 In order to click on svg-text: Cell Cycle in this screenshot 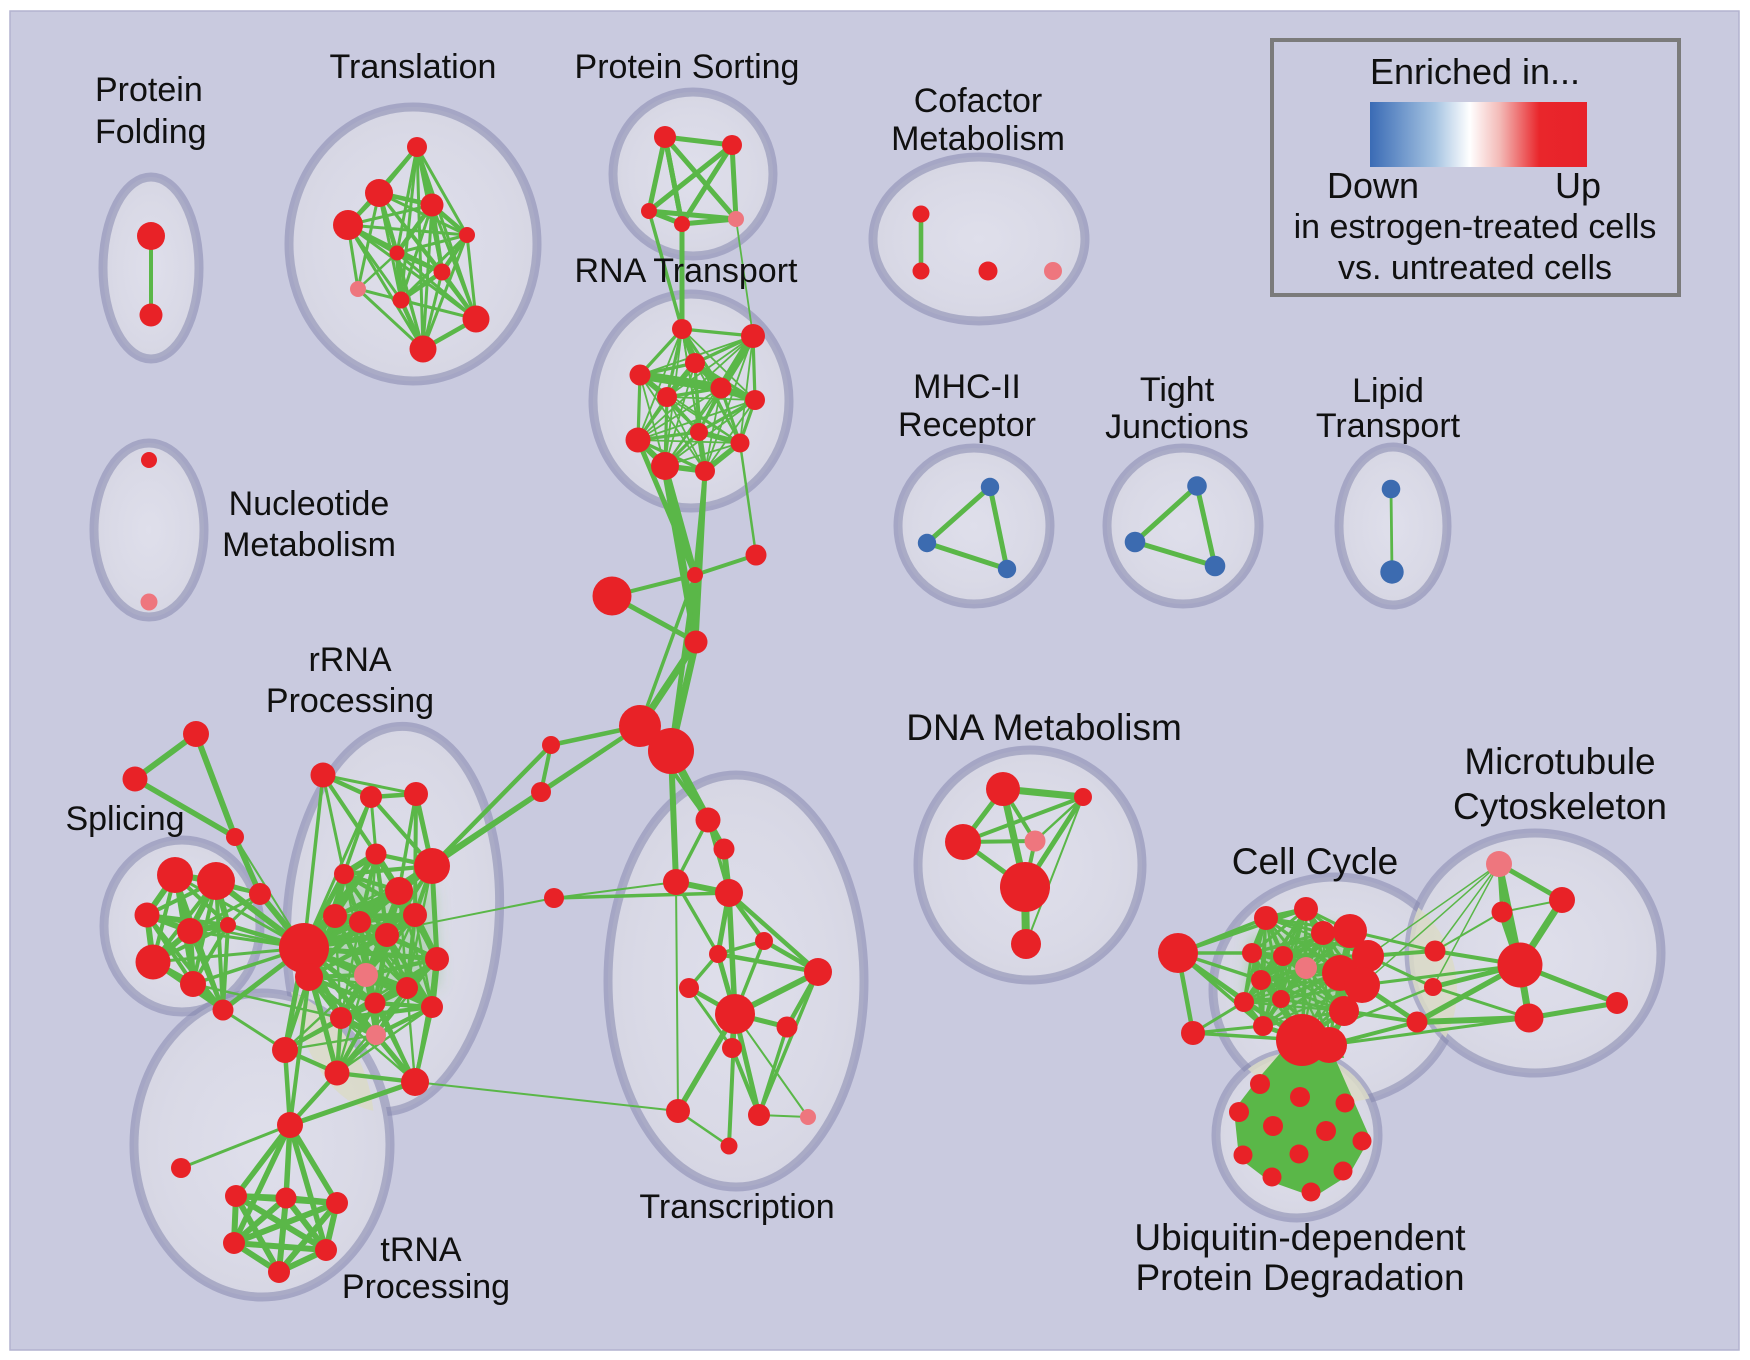, I will do `click(1315, 861)`.